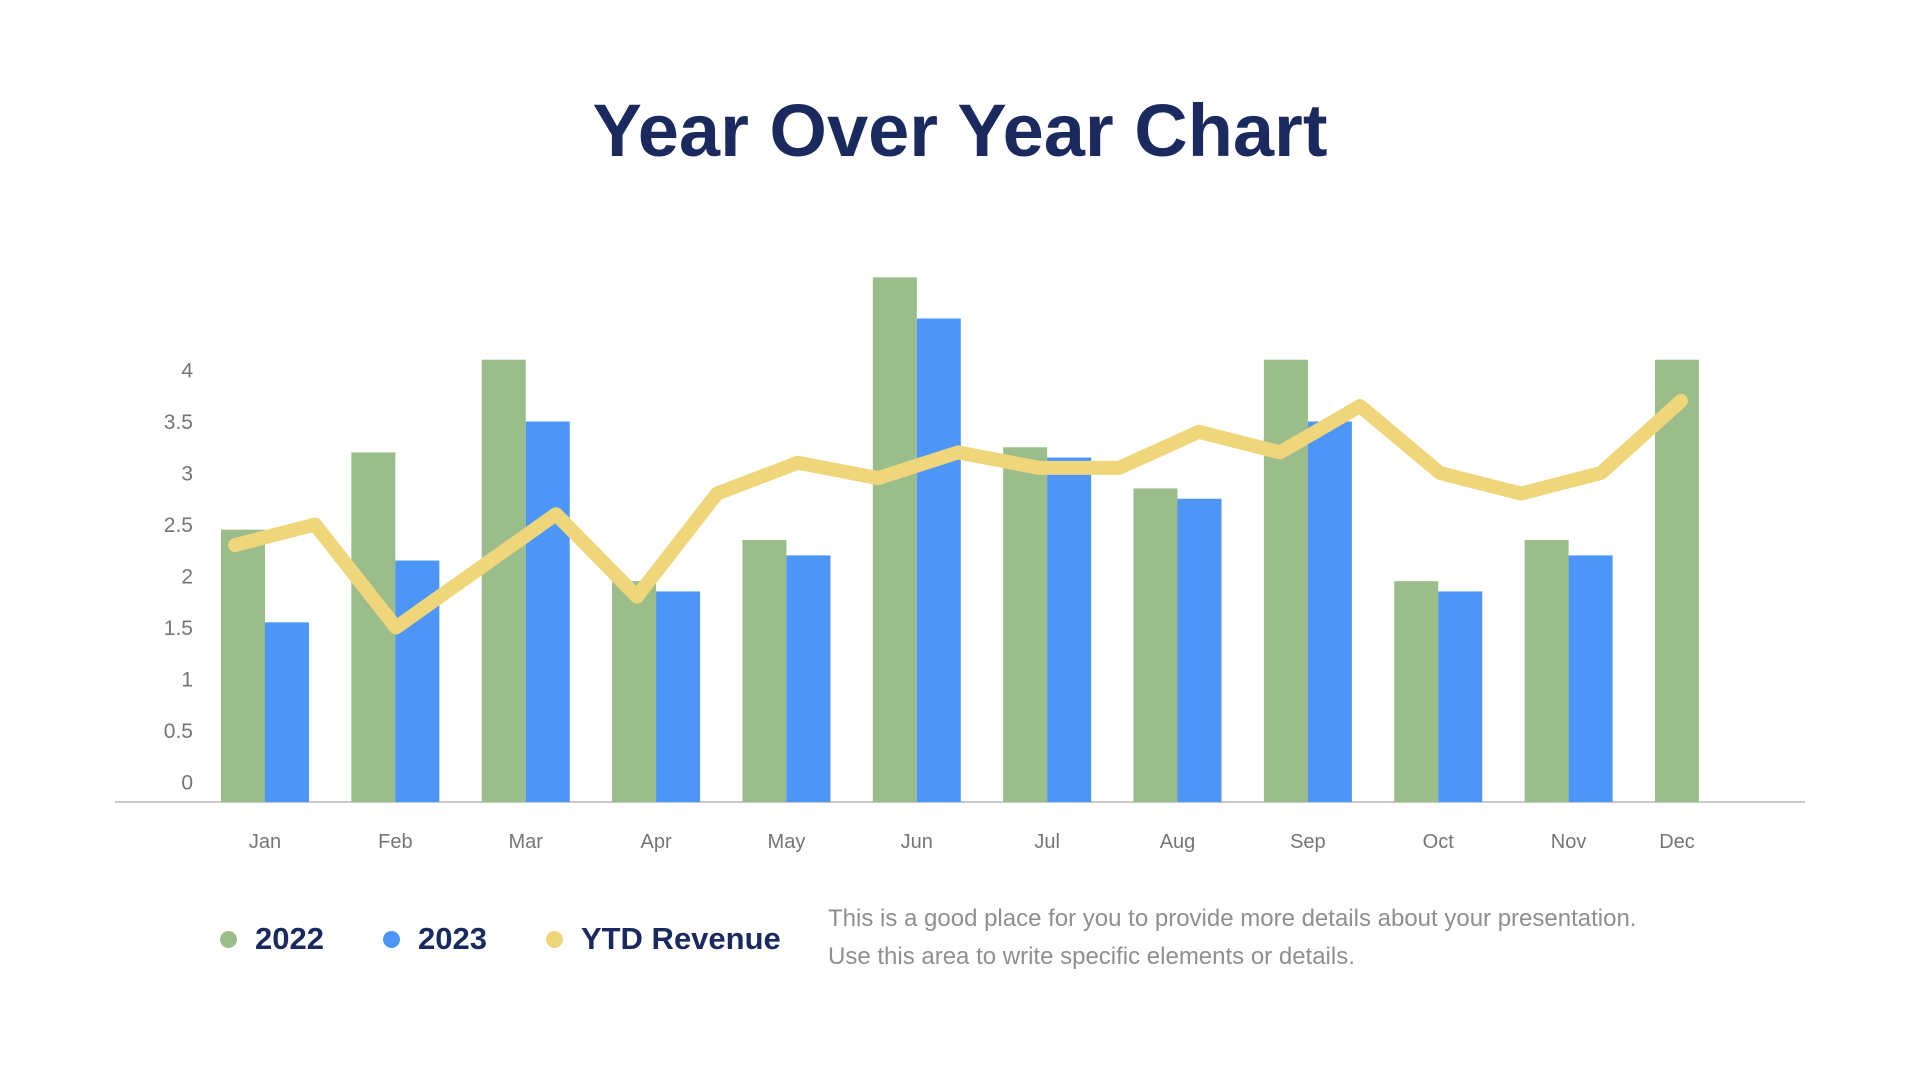 The width and height of the screenshot is (1920, 1080). What do you see at coordinates (938, 560) in the screenshot?
I see `bar-2023-jun` at bounding box center [938, 560].